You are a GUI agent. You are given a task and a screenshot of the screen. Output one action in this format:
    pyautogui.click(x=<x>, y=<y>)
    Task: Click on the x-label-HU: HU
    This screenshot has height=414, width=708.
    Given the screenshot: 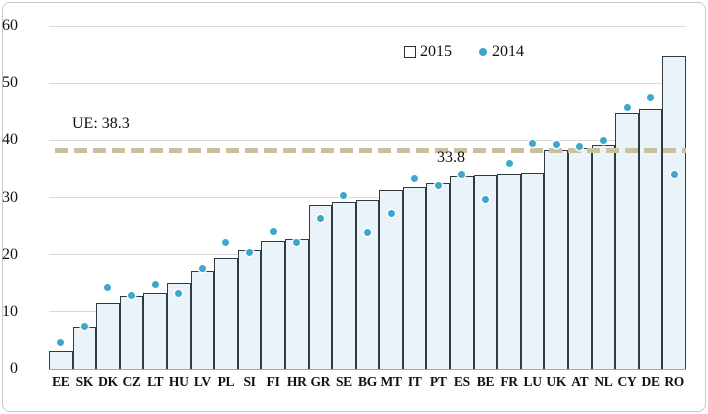 What is the action you would take?
    pyautogui.click(x=178, y=381)
    